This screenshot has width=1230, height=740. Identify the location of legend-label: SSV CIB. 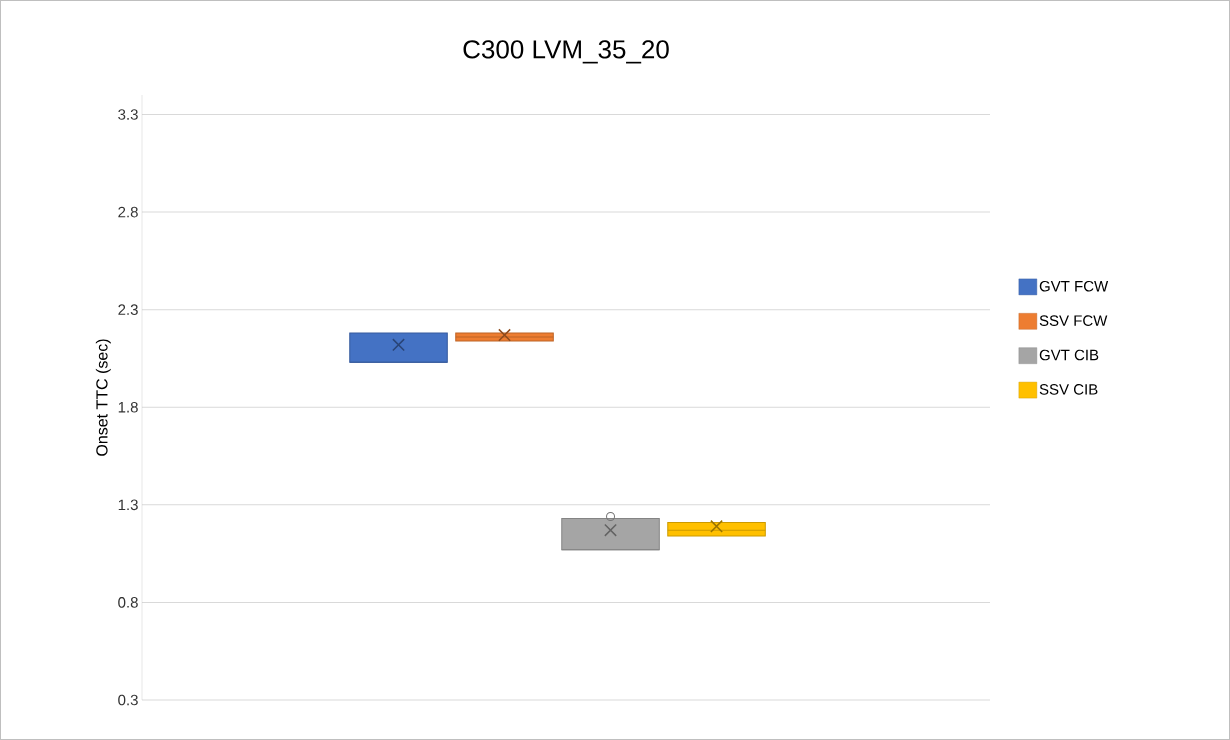
(1068, 389).